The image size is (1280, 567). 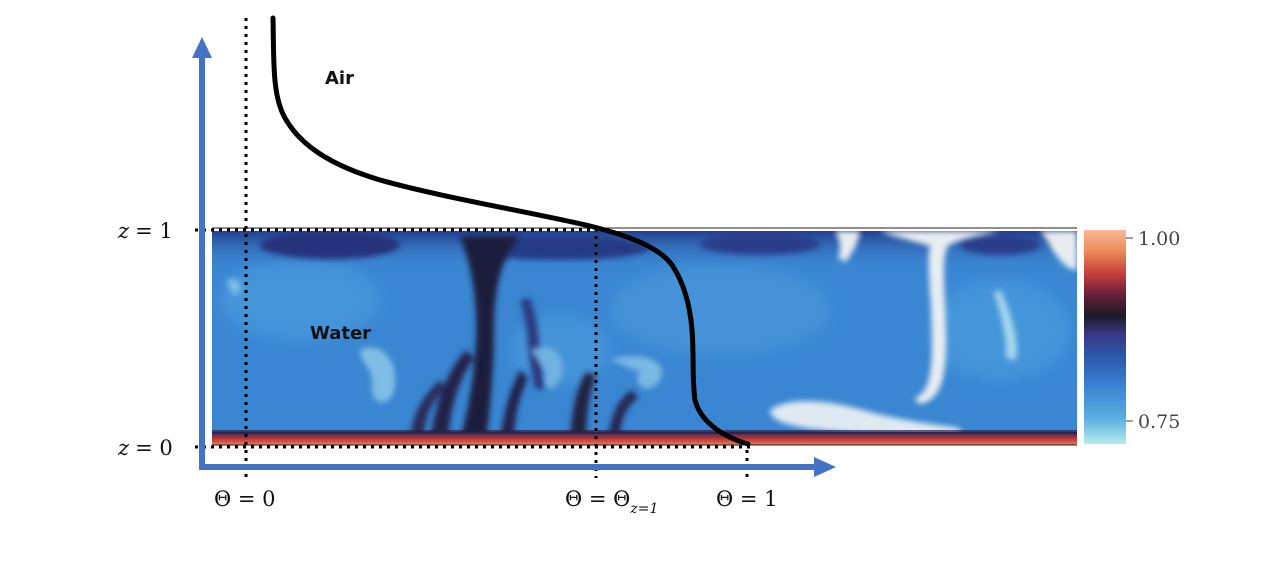 What do you see at coordinates (1159, 239) in the screenshot?
I see `colorbar-max-label: 1.00` at bounding box center [1159, 239].